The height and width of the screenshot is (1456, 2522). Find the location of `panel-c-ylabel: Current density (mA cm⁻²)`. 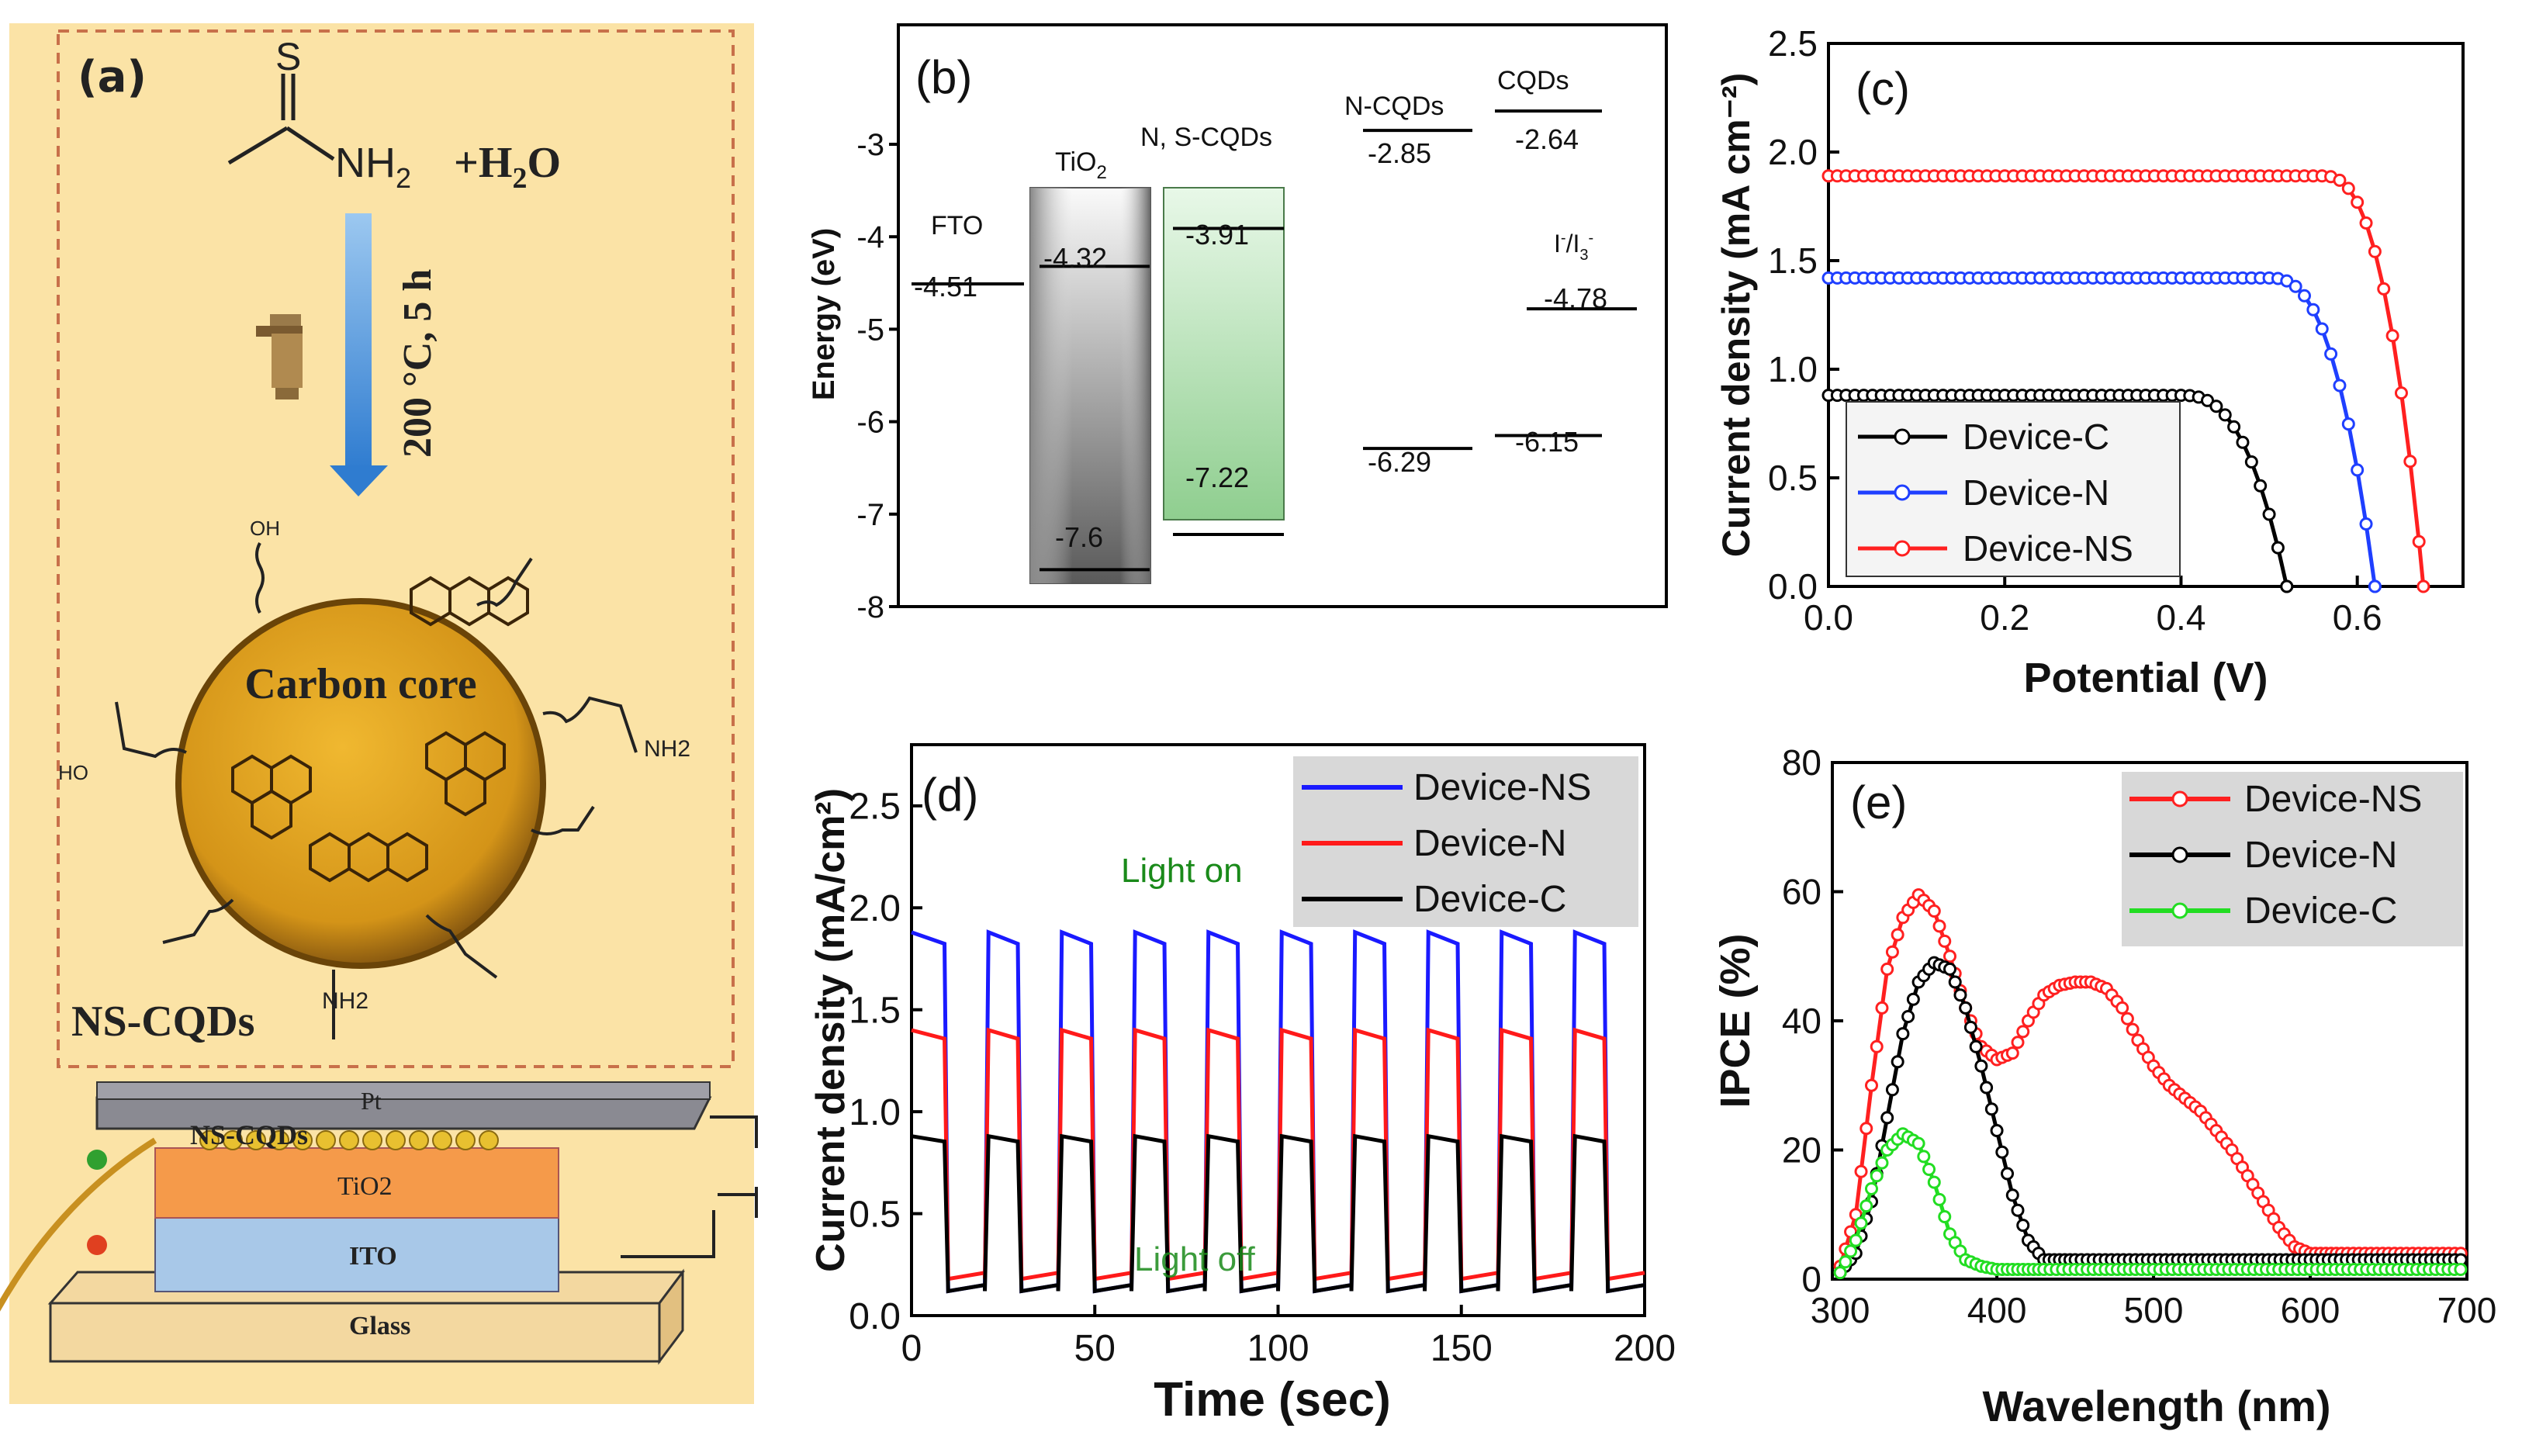

panel-c-ylabel: Current density (mA cm⁻²) is located at coordinates (1736, 315).